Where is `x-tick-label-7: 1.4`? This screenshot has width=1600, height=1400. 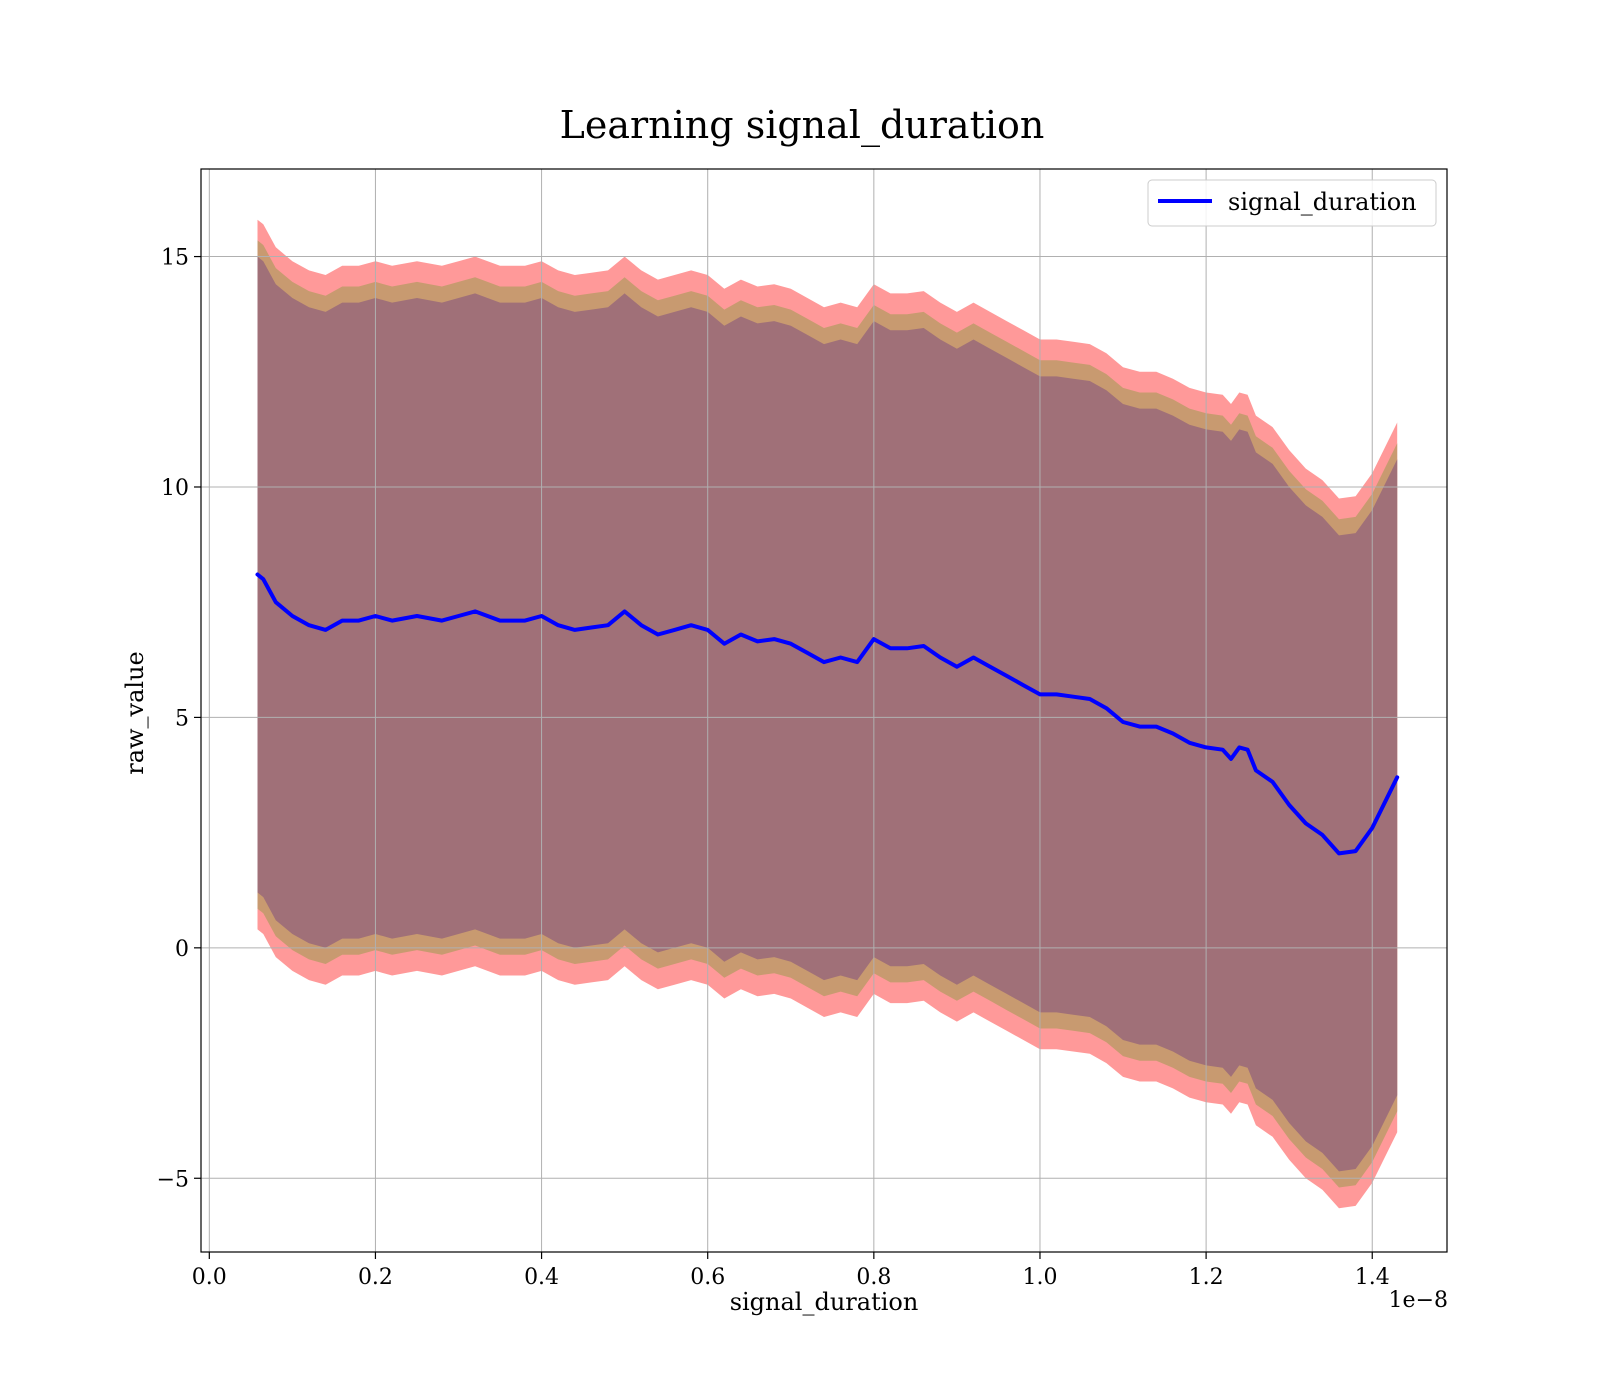
x-tick-label-7: 1.4 is located at coordinates (1372, 1277).